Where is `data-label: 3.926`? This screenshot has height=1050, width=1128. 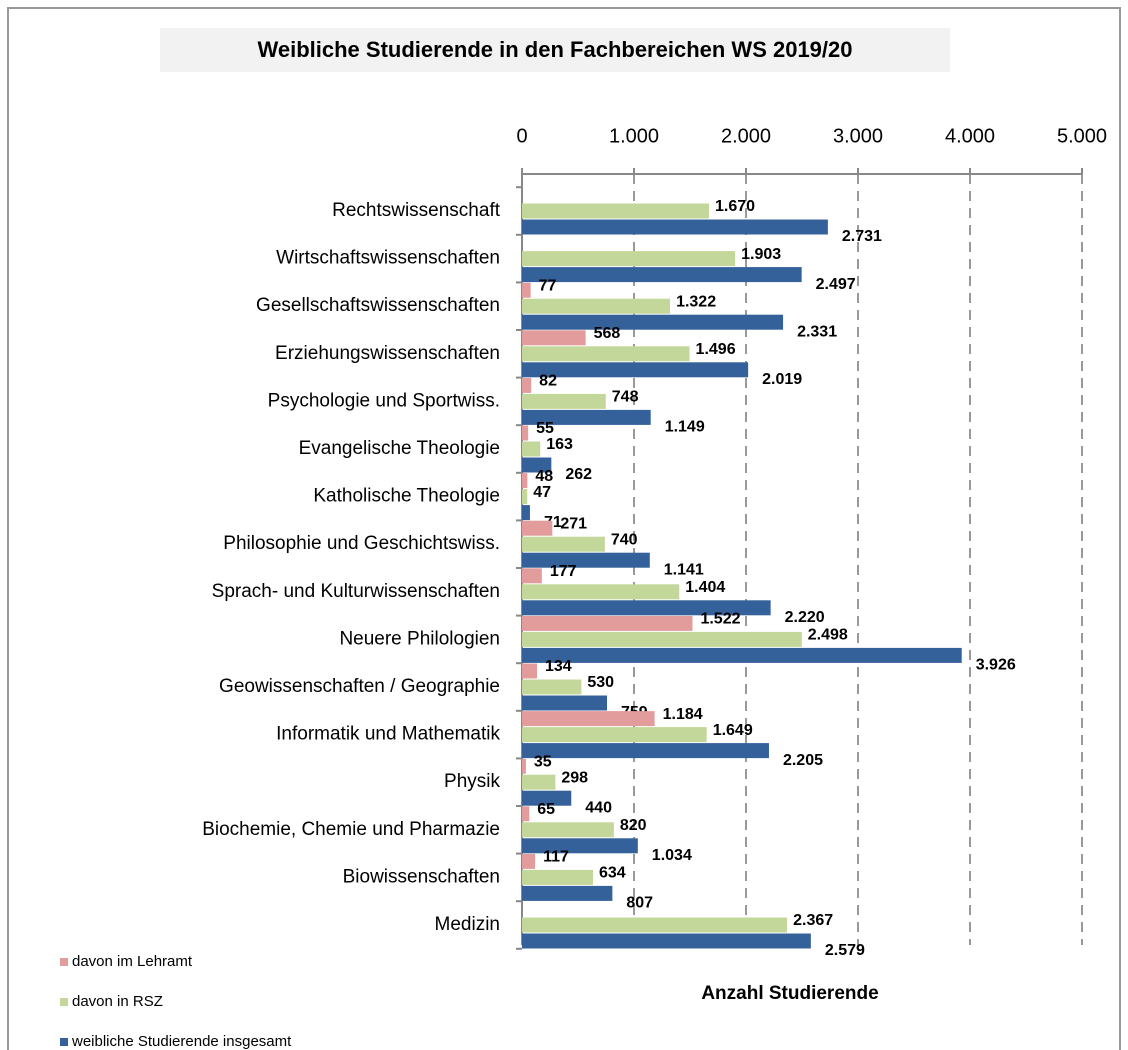
data-label: 3.926 is located at coordinates (996, 665).